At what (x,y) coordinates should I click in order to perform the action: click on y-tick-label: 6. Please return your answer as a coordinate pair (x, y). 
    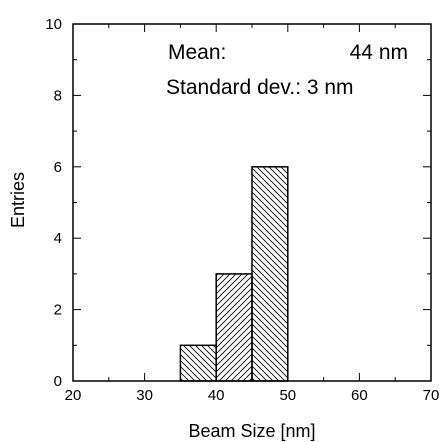
    Looking at the image, I should click on (58, 167).